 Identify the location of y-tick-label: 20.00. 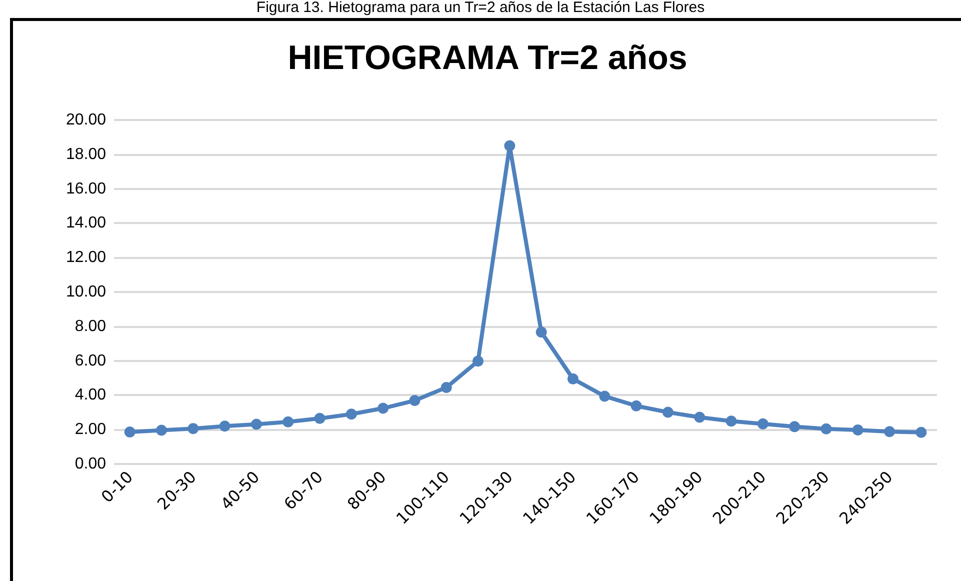
(86, 120).